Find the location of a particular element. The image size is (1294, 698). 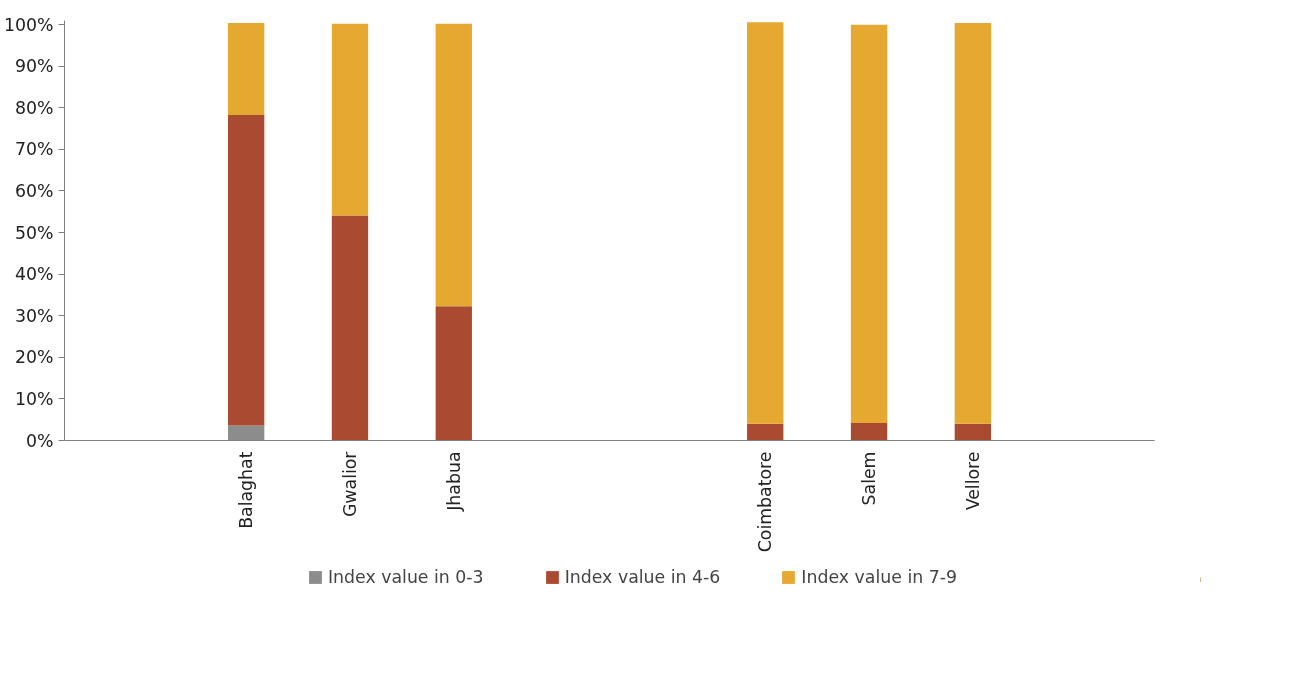

x-tick-label: Salem is located at coordinates (869, 478).